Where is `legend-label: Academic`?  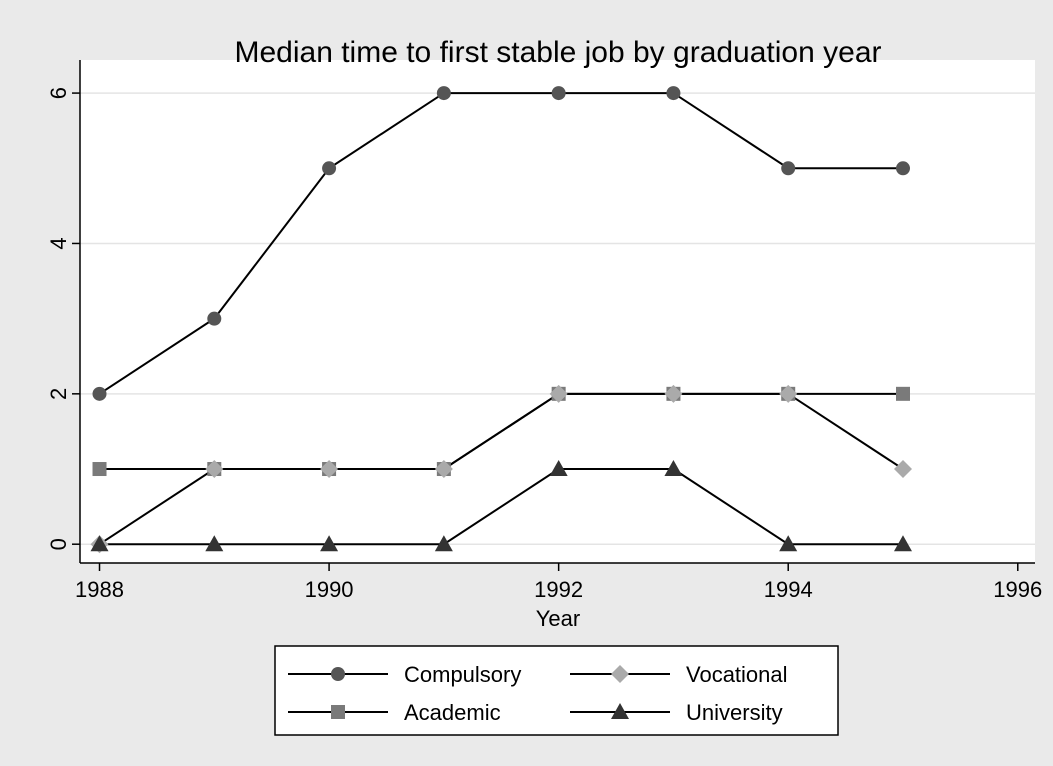 legend-label: Academic is located at coordinates (452, 712).